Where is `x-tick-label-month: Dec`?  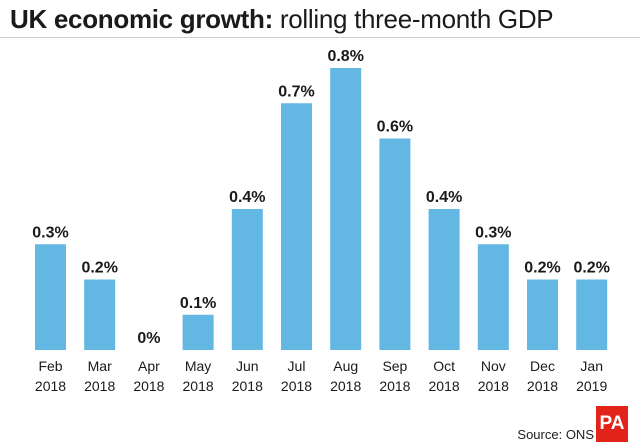 x-tick-label-month: Dec is located at coordinates (542, 366).